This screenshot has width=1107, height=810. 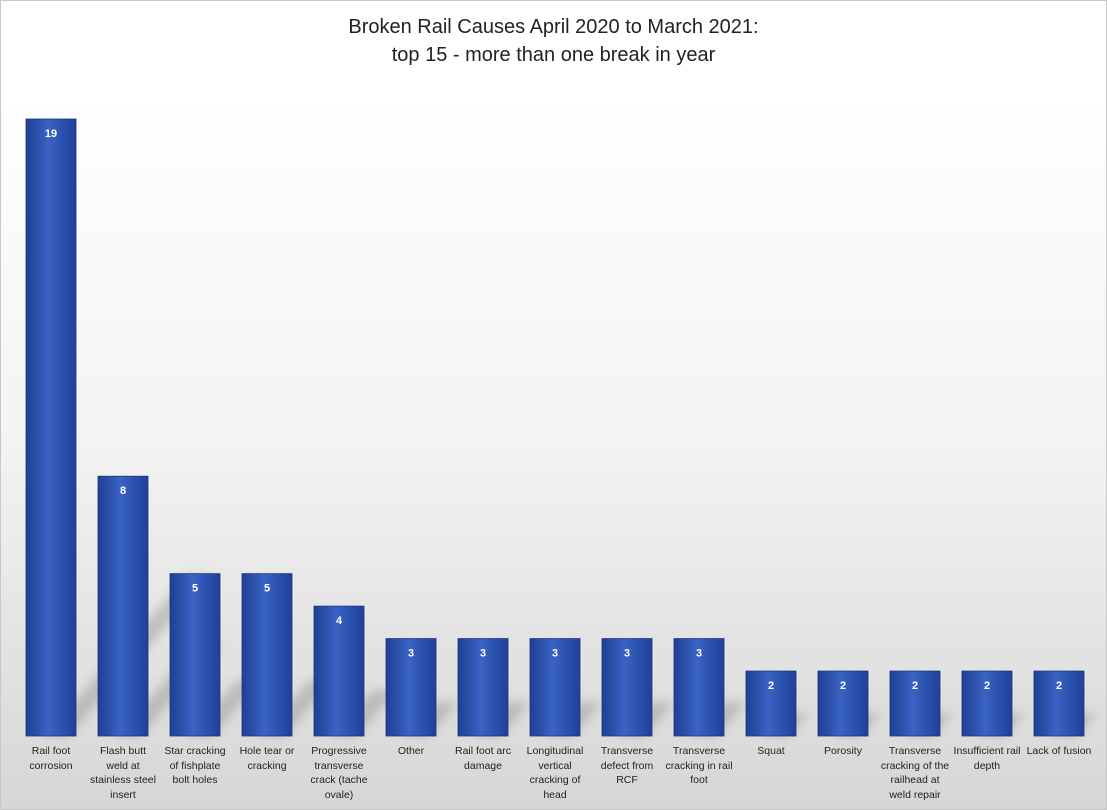 What do you see at coordinates (699, 765) in the screenshot?
I see `category-label: Transverse cracking in rail foot` at bounding box center [699, 765].